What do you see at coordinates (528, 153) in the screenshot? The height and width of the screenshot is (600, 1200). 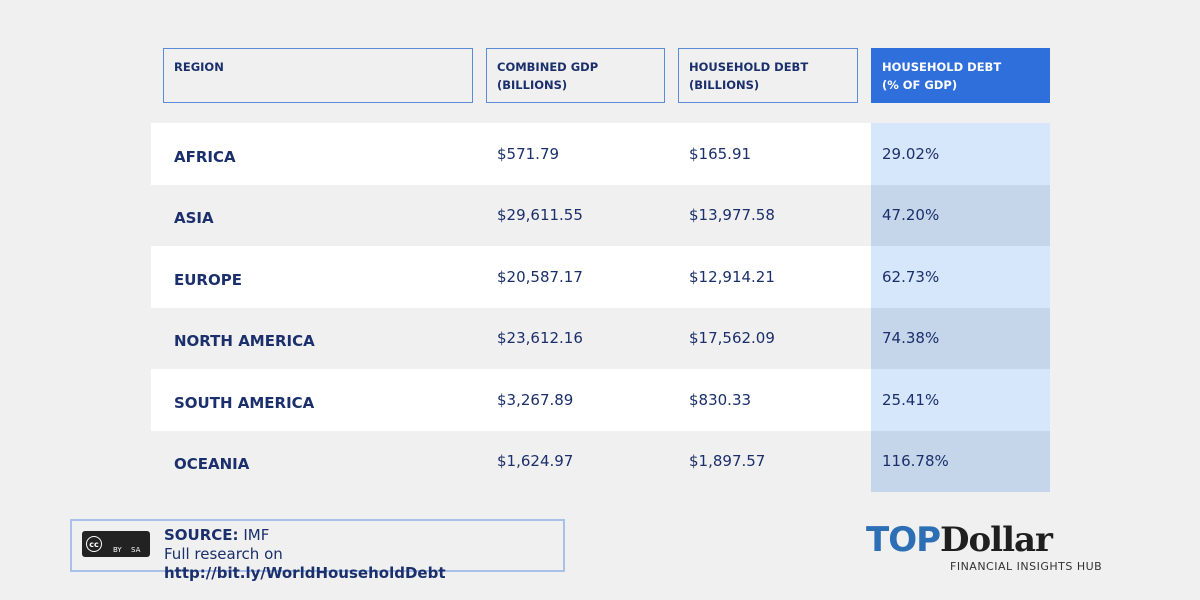 I see `value: $571.79` at bounding box center [528, 153].